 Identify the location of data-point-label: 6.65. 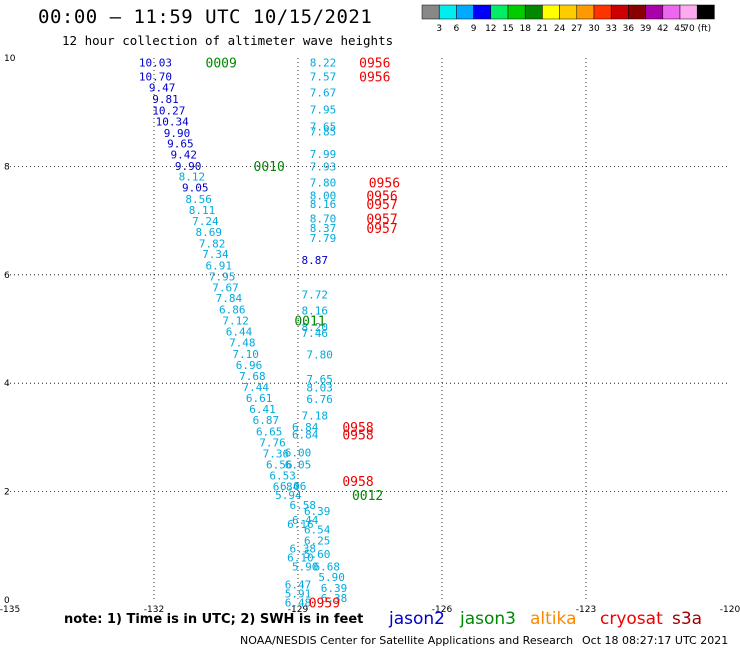
(269, 431).